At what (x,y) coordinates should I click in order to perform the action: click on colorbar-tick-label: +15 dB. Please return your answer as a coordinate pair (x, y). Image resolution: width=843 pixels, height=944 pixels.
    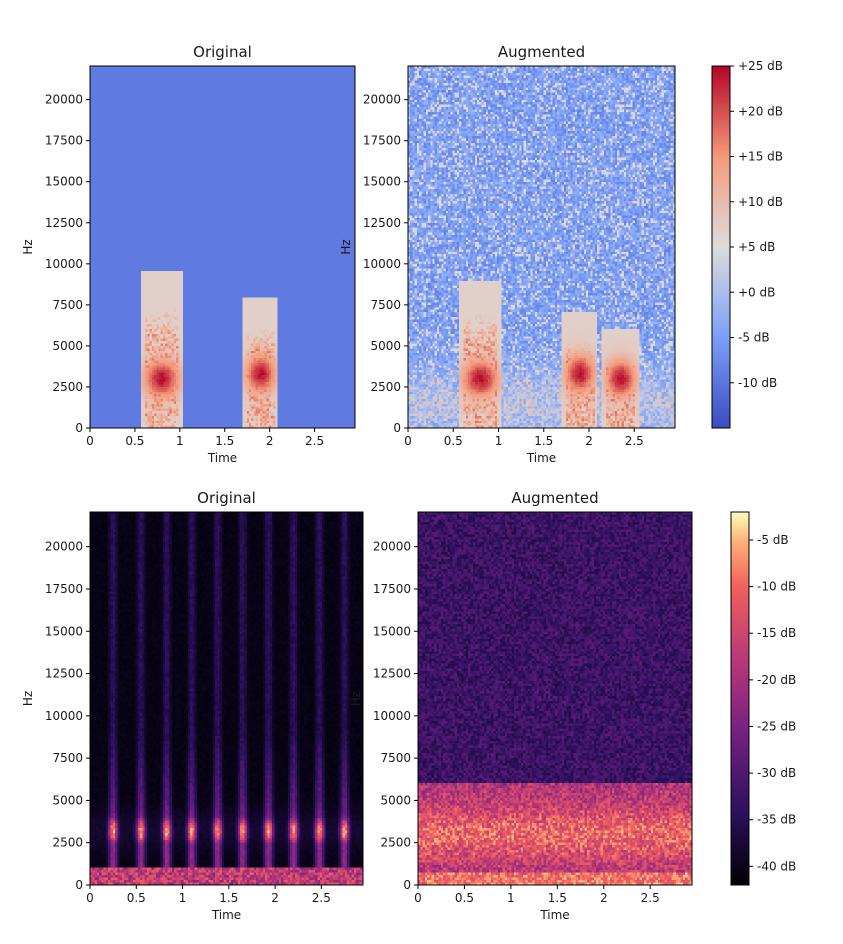
    Looking at the image, I should click on (760, 157).